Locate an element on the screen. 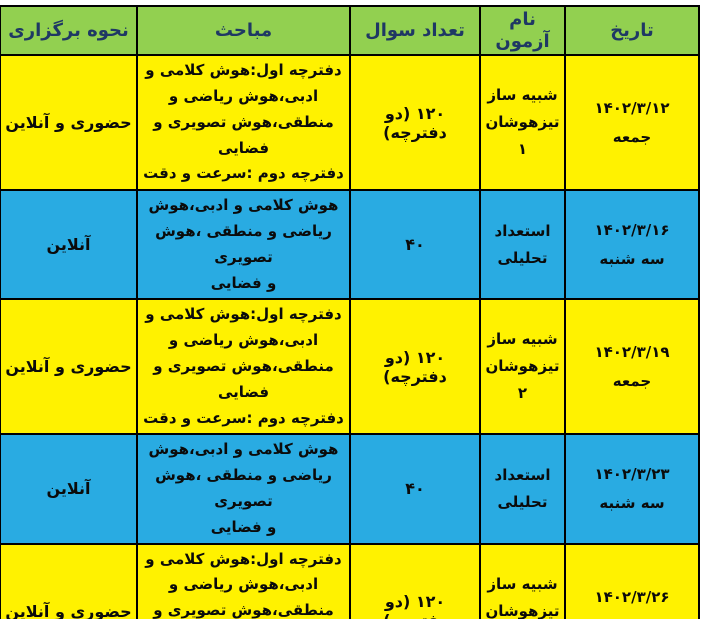 This screenshot has width=701, height=619. date-cell: ۱۴۰۲/۳/۱۲ جمعه is located at coordinates (632, 123).